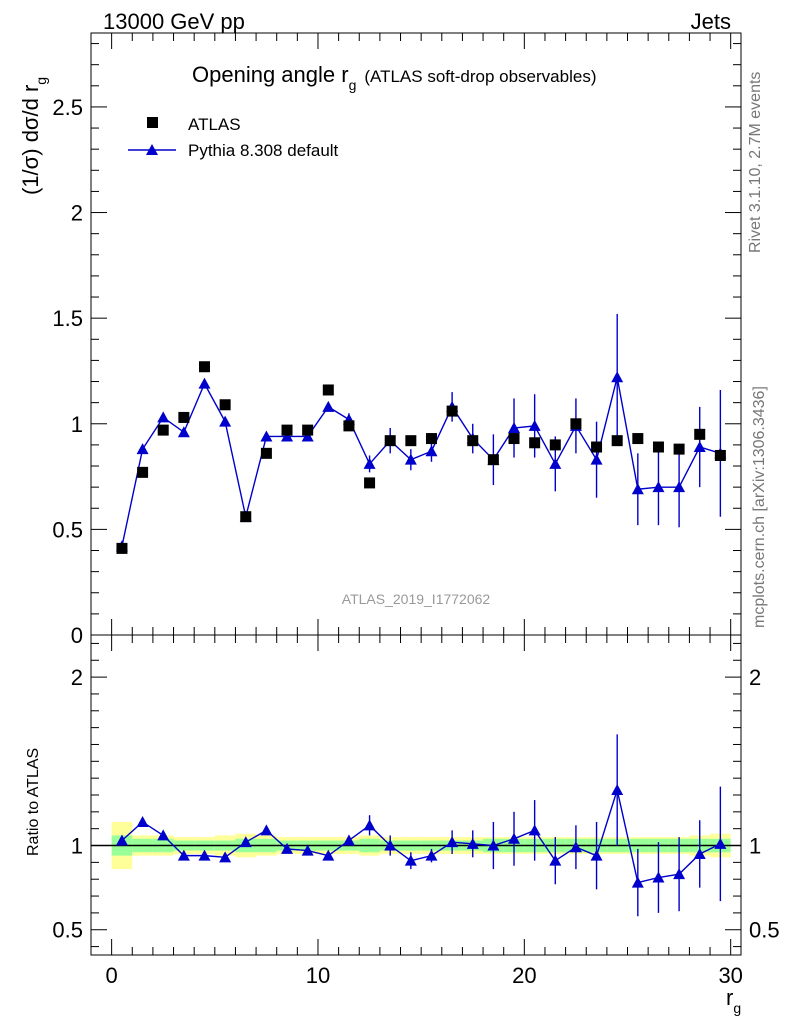 The width and height of the screenshot is (786, 1024). Describe the element at coordinates (214, 124) in the screenshot. I see `legend-atlas-label: ATLAS` at that location.